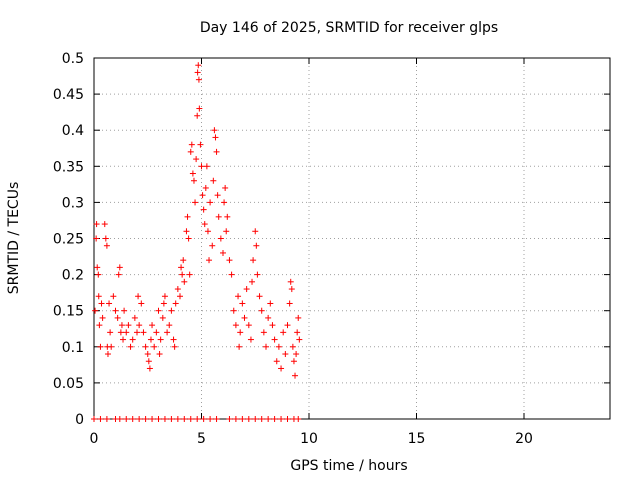  What do you see at coordinates (73, 59) in the screenshot?
I see `y-tick-label: 0.5` at bounding box center [73, 59].